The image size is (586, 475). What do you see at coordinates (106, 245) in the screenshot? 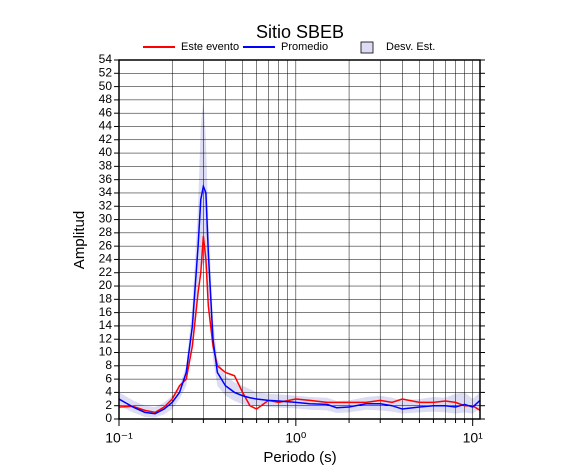
I see `y-tick-label: 26` at bounding box center [106, 245].